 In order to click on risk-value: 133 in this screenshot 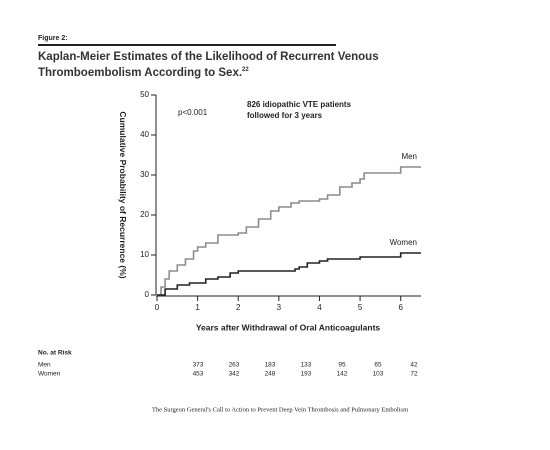, I will do `click(306, 365)`.